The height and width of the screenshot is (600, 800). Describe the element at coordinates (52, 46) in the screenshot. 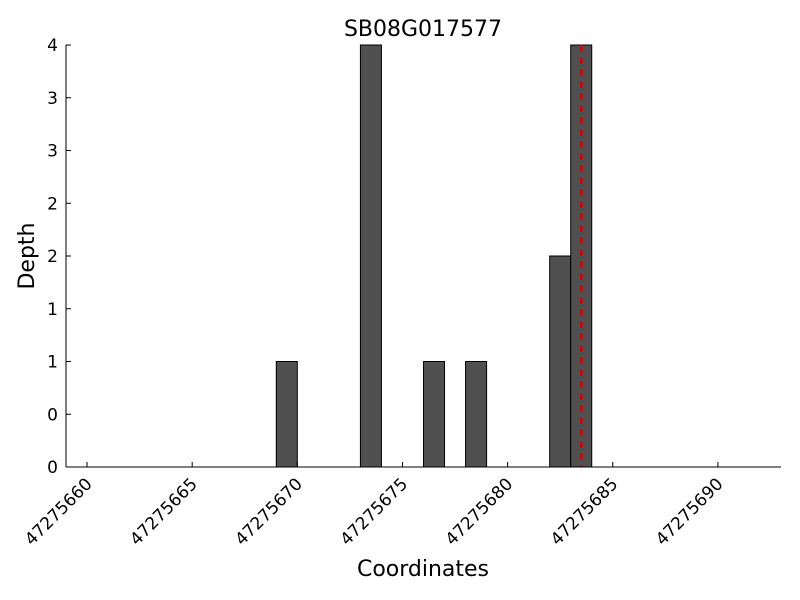

I see `y-tick-label: 4` at that location.